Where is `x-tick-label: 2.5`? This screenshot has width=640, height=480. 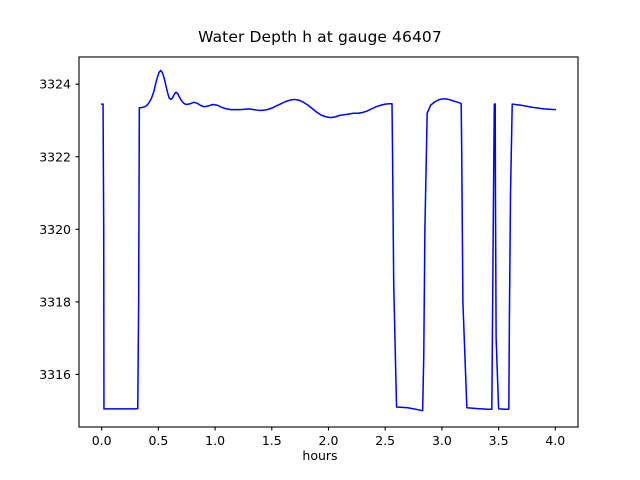
x-tick-label: 2.5 is located at coordinates (385, 440).